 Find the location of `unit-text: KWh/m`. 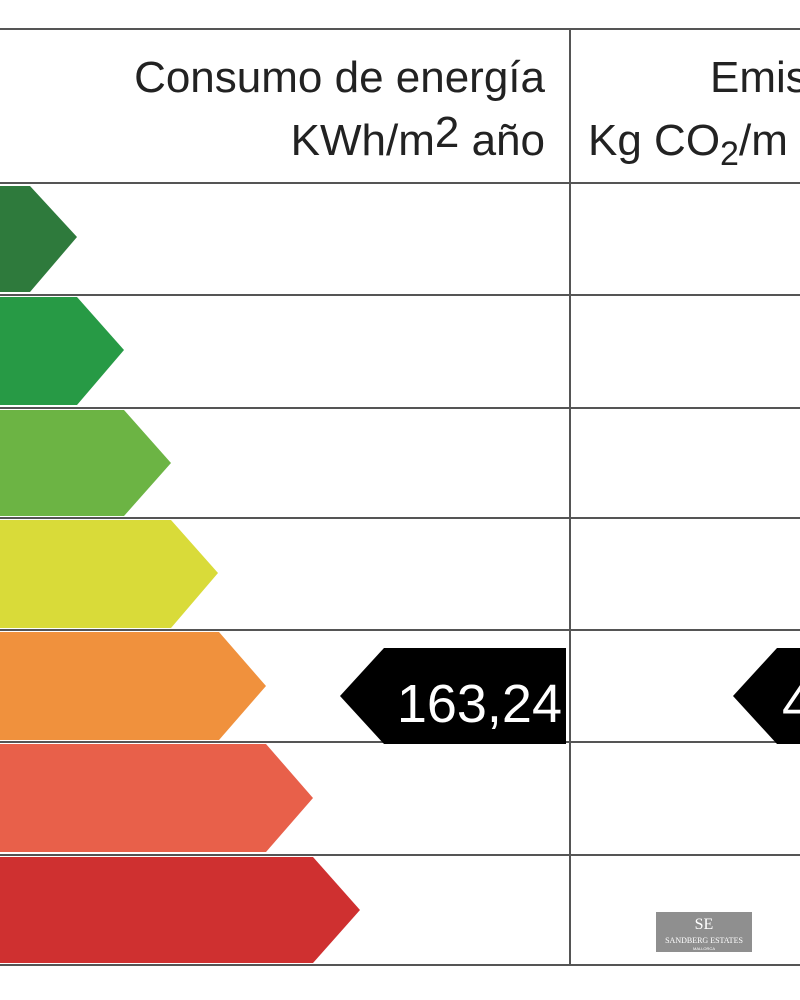

unit-text: KWh/m is located at coordinates (363, 140).